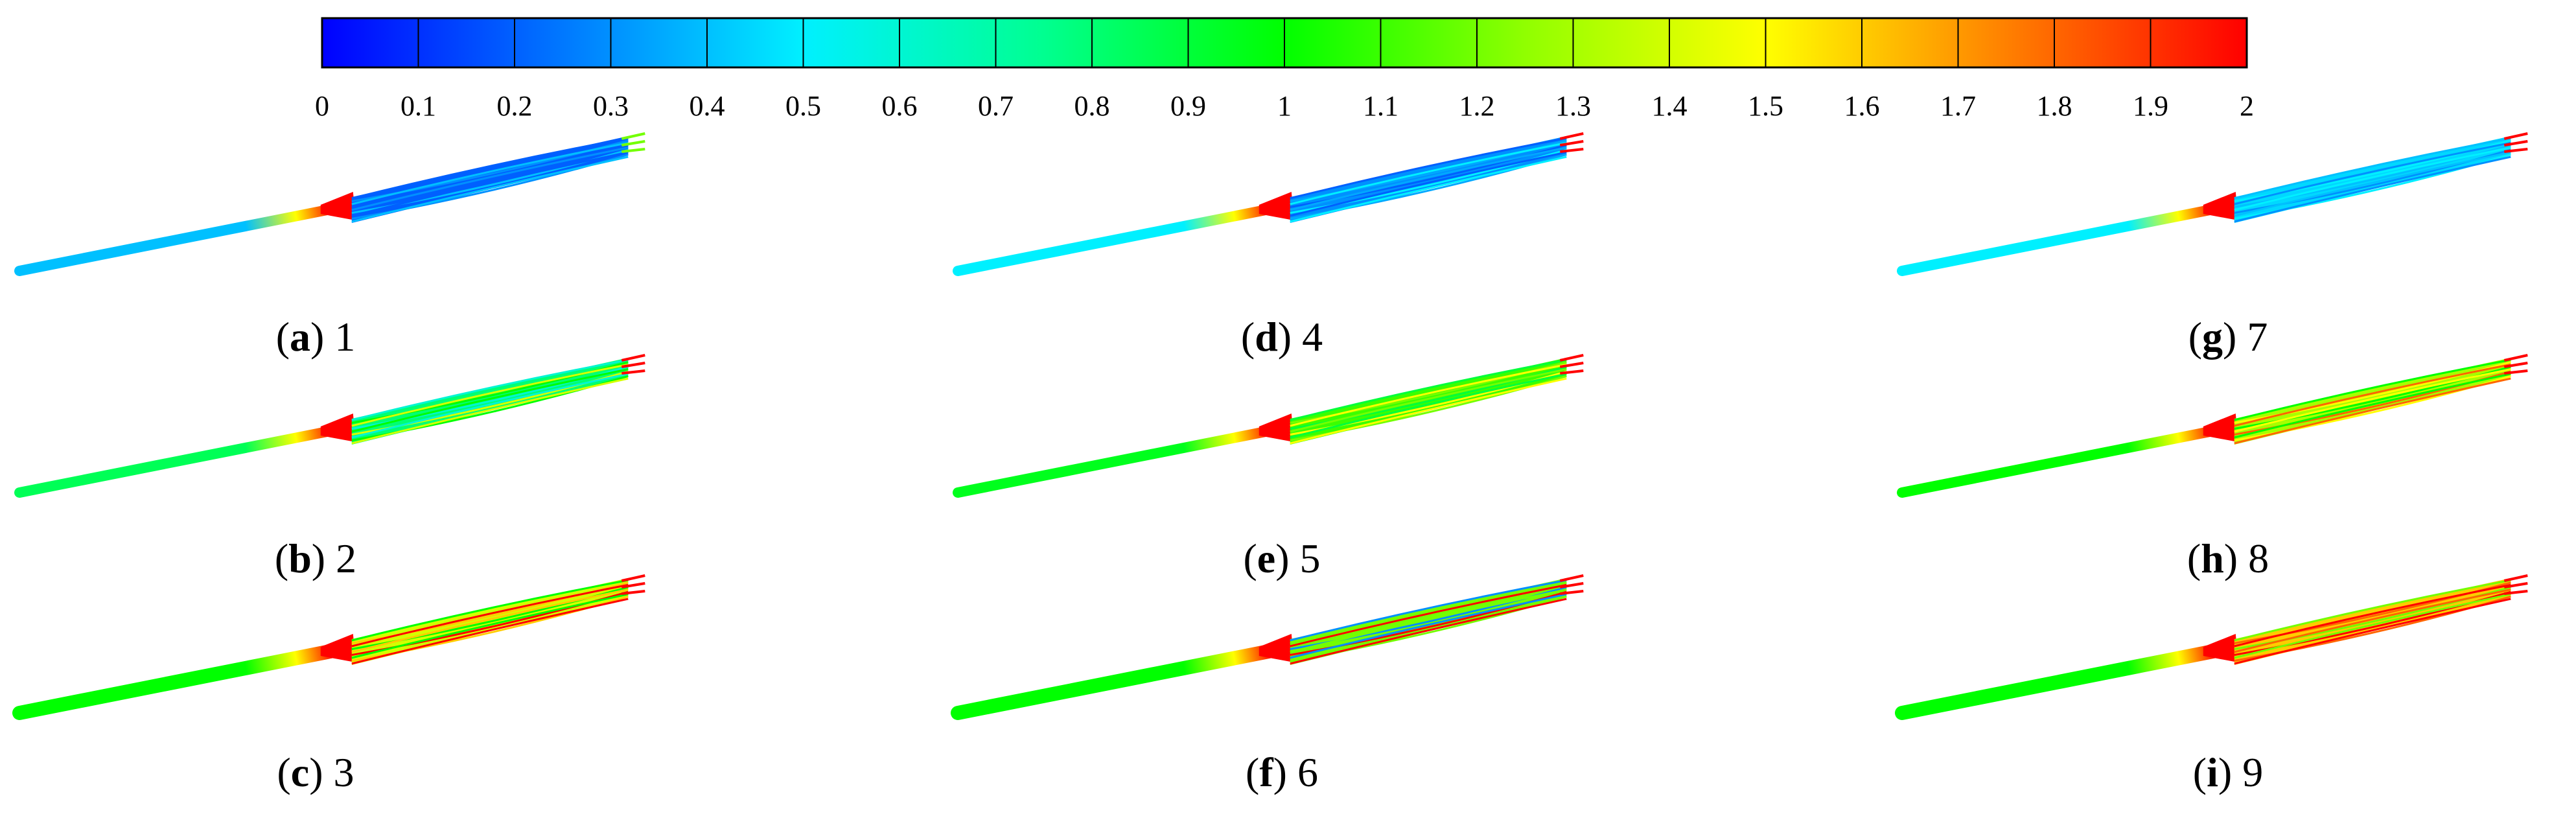 The height and width of the screenshot is (816, 2576). I want to click on panel-number: 9, so click(2253, 772).